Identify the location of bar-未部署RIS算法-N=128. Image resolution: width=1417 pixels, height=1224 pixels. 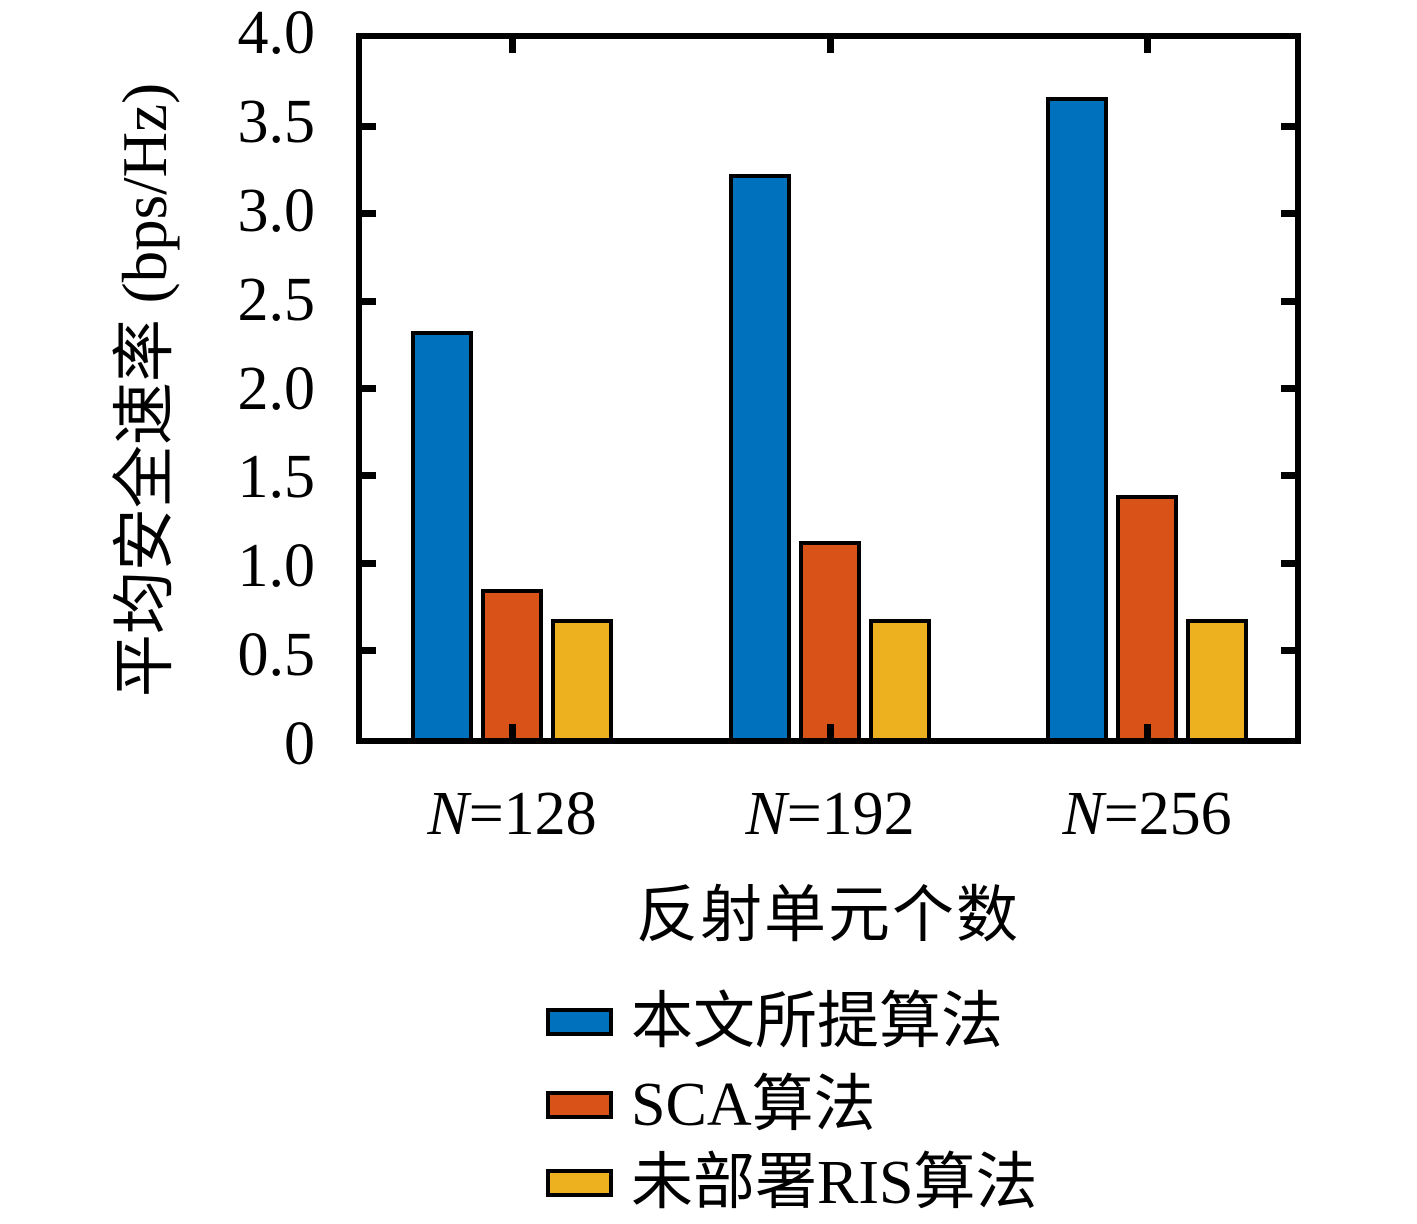
(582, 678).